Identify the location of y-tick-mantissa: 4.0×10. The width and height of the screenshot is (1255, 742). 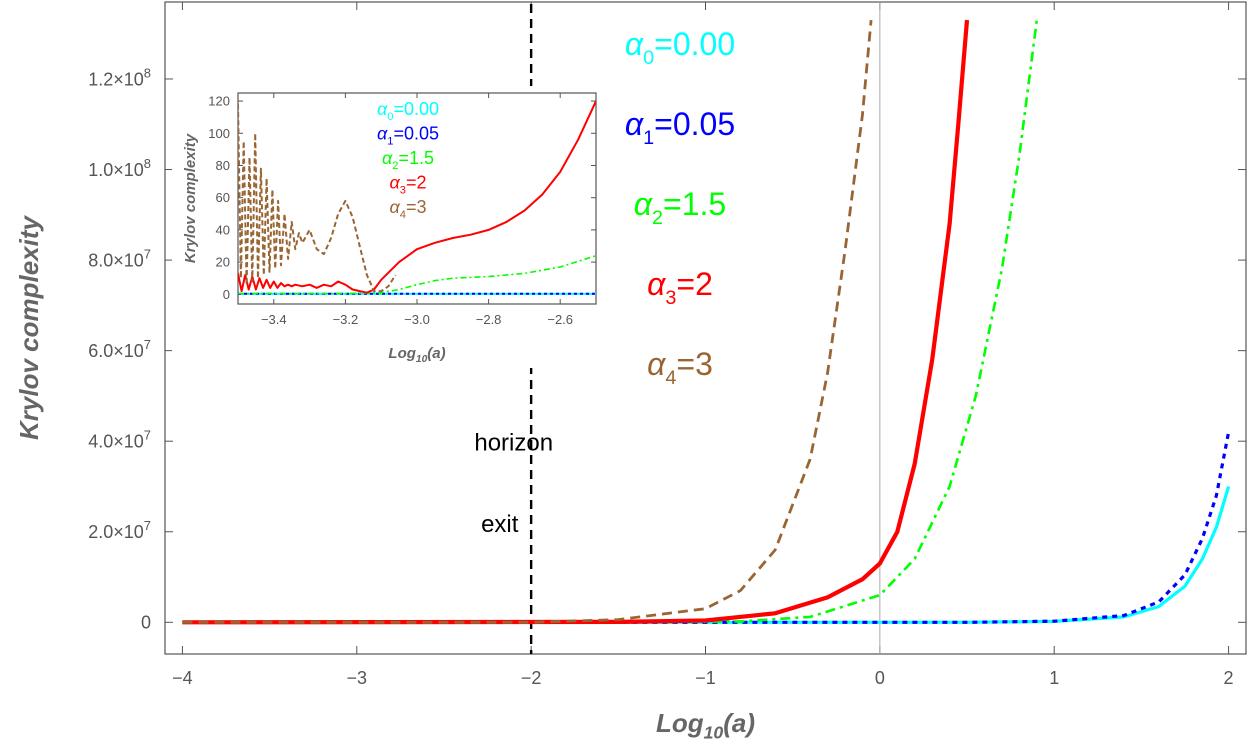
(116, 441).